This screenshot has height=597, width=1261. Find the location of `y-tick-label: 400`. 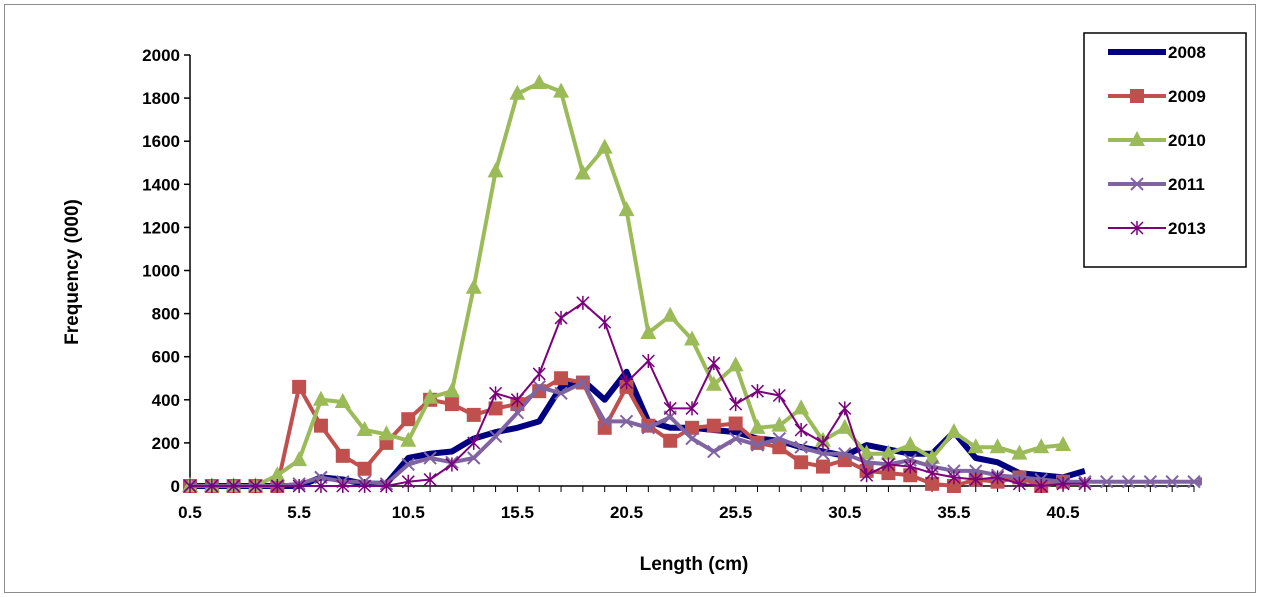

y-tick-label: 400 is located at coordinates (166, 400).